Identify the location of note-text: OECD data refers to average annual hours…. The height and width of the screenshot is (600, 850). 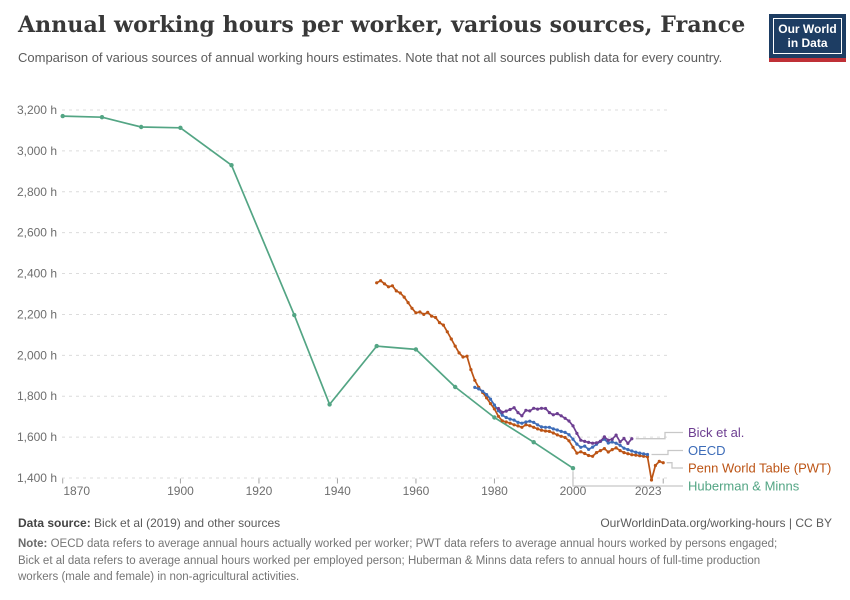
(398, 561).